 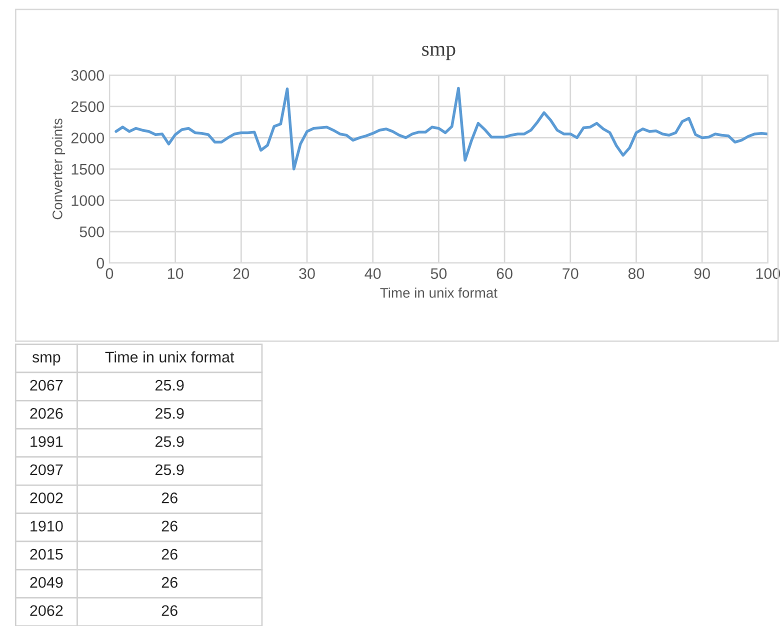 I want to click on text: smp, so click(x=46, y=360).